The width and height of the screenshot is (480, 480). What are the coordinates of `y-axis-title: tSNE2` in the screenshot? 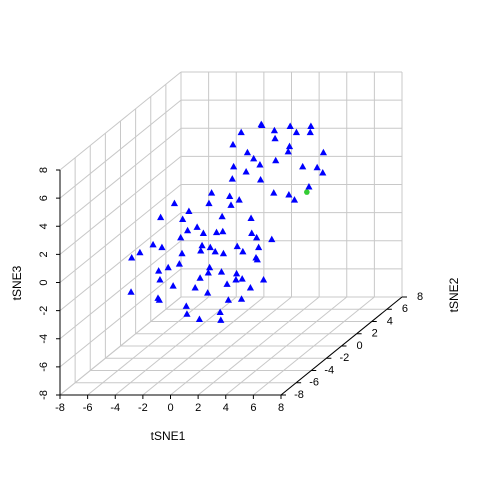 It's located at (454, 294).